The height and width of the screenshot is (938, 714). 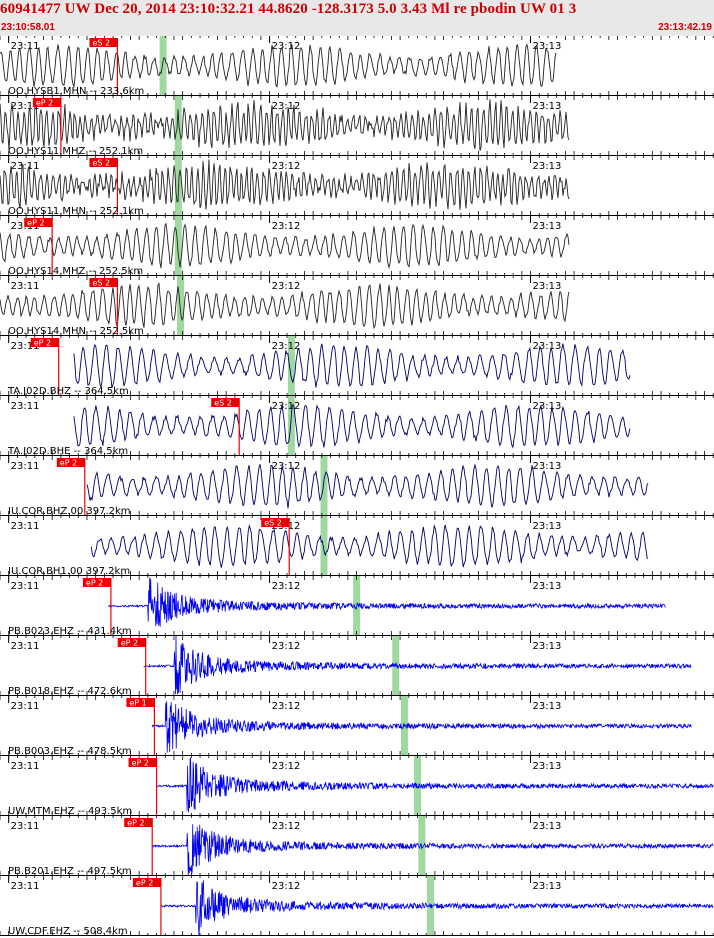 I want to click on station-label: OO.HYS14.MHZ -- 252.5km, so click(x=75, y=271).